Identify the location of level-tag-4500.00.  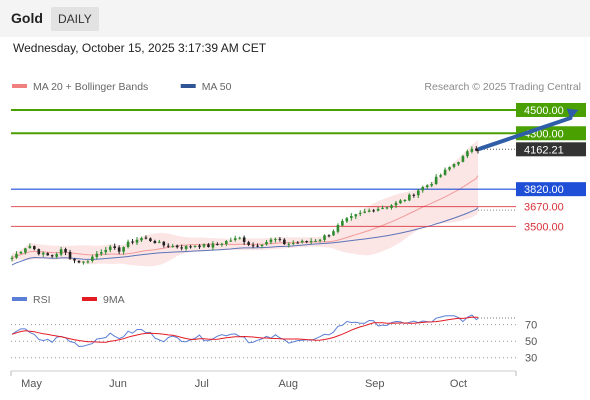
(551, 109).